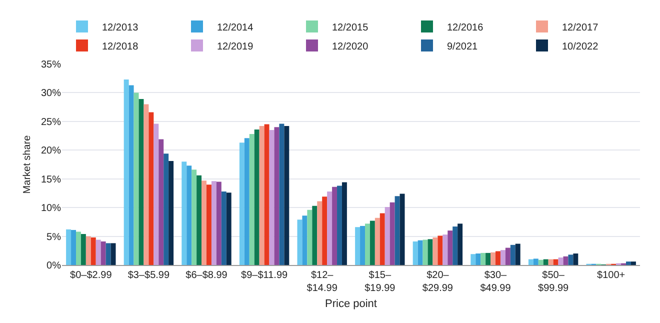 The image size is (660, 323). Describe the element at coordinates (351, 304) in the screenshot. I see `x-axis-title: Price point` at that location.